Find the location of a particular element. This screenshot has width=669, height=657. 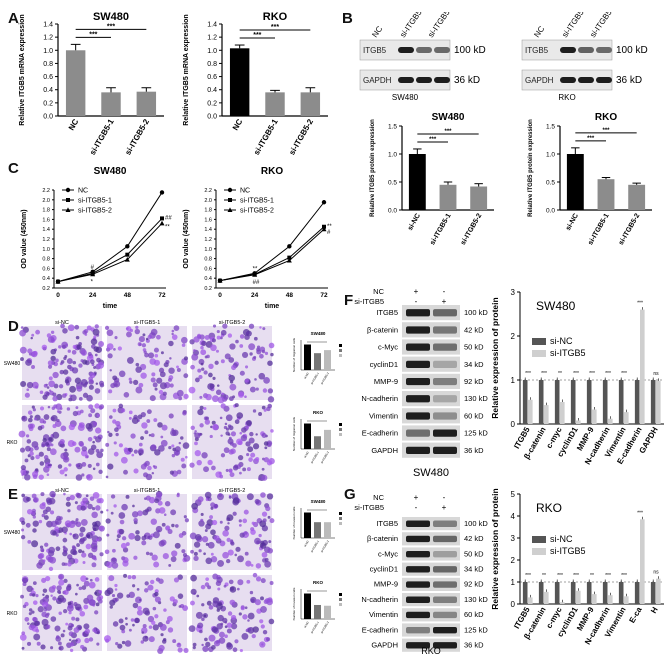

kd-label: 34 kD is located at coordinates (474, 568).